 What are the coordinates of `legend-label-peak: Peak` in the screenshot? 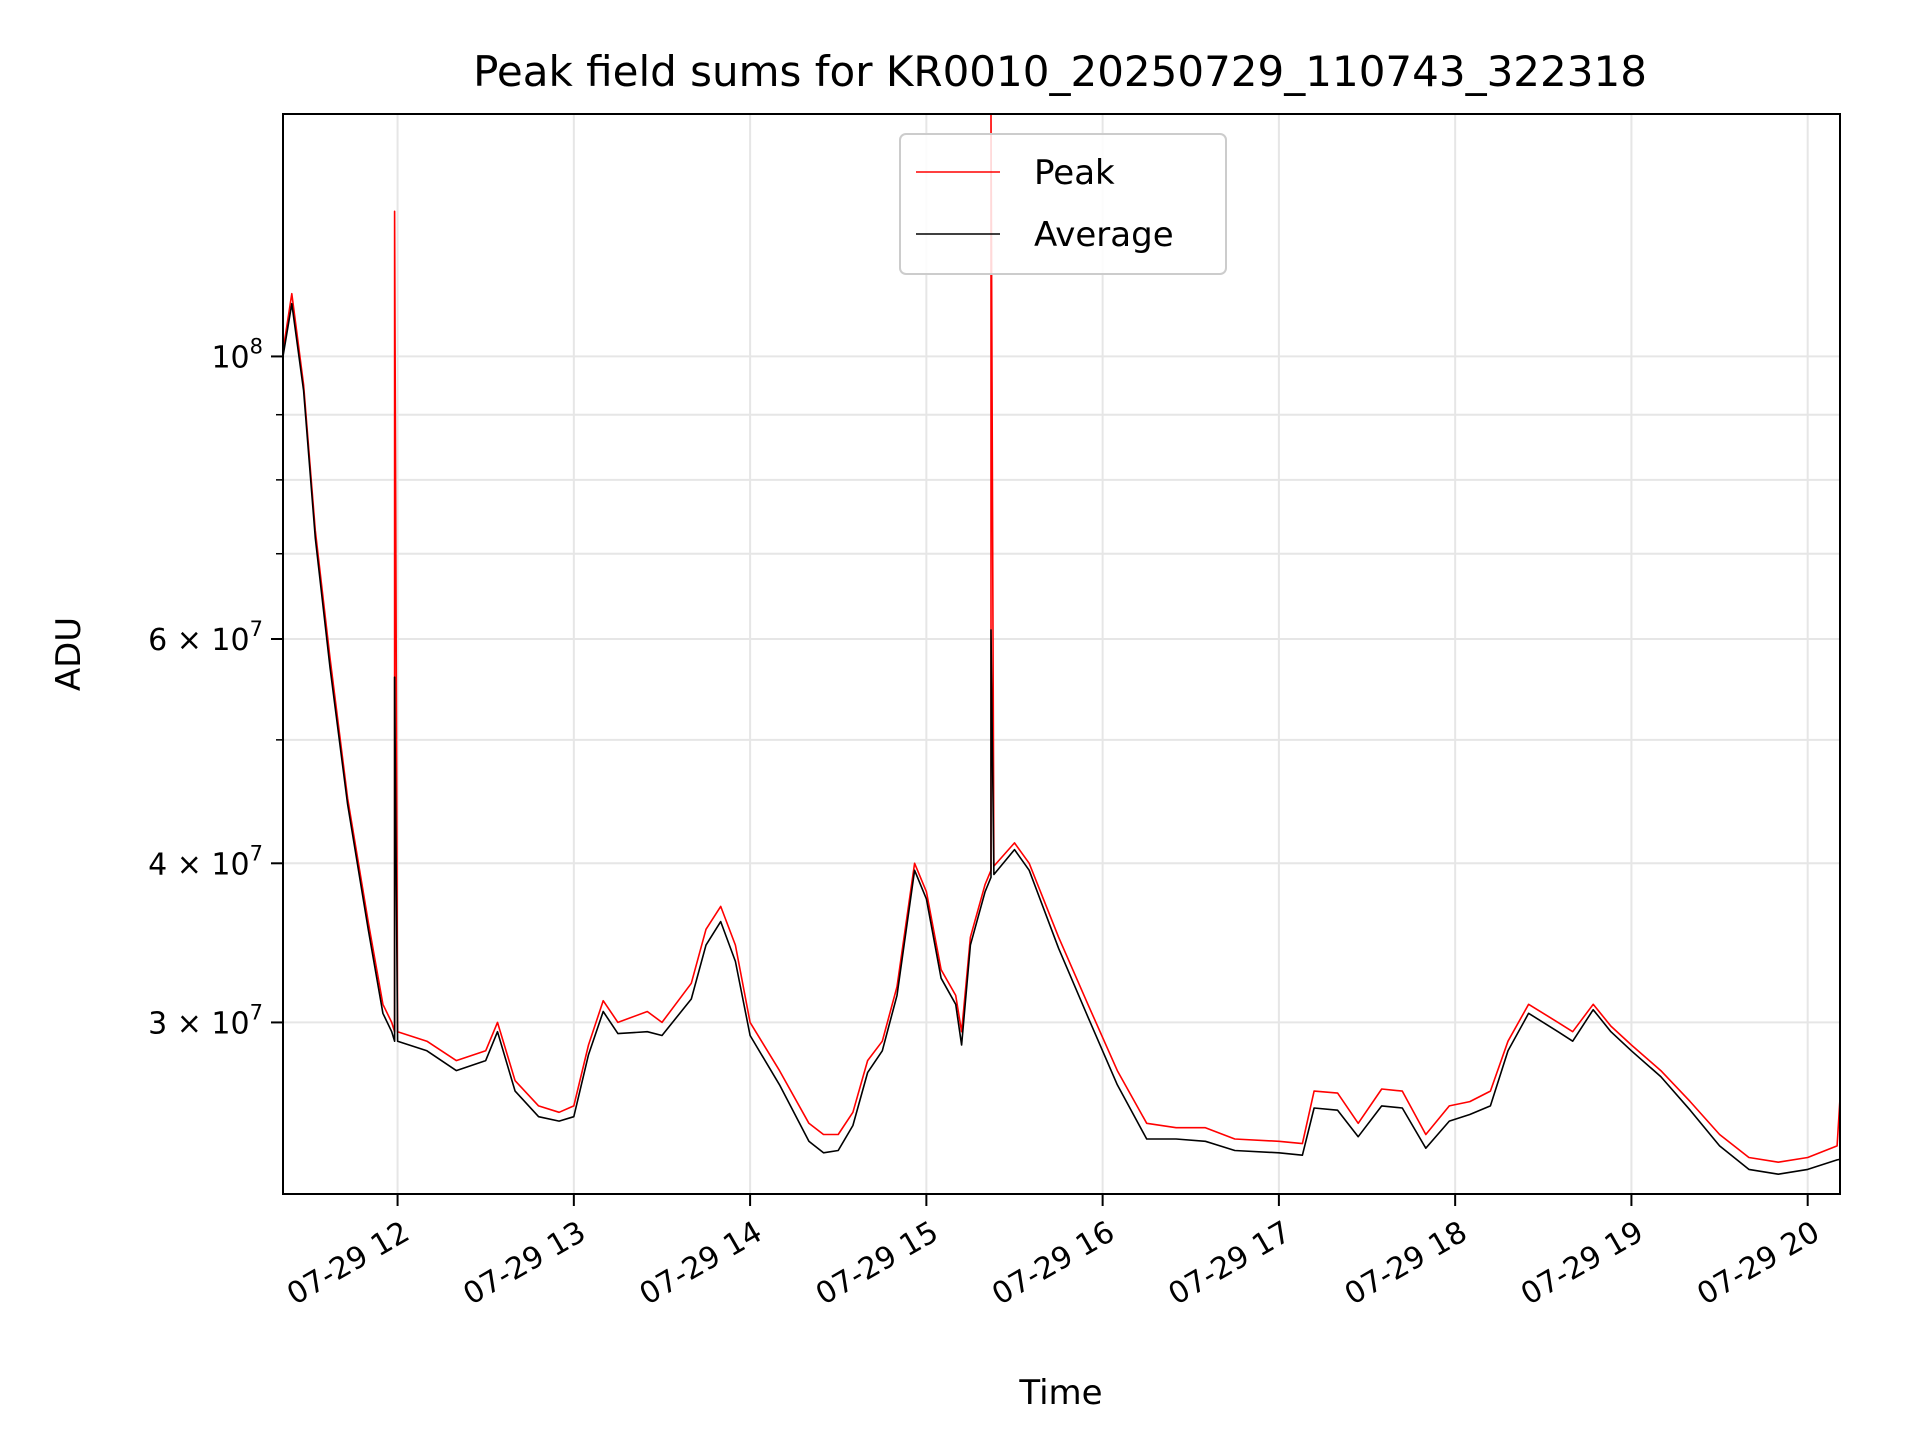 It's located at (1074, 173).